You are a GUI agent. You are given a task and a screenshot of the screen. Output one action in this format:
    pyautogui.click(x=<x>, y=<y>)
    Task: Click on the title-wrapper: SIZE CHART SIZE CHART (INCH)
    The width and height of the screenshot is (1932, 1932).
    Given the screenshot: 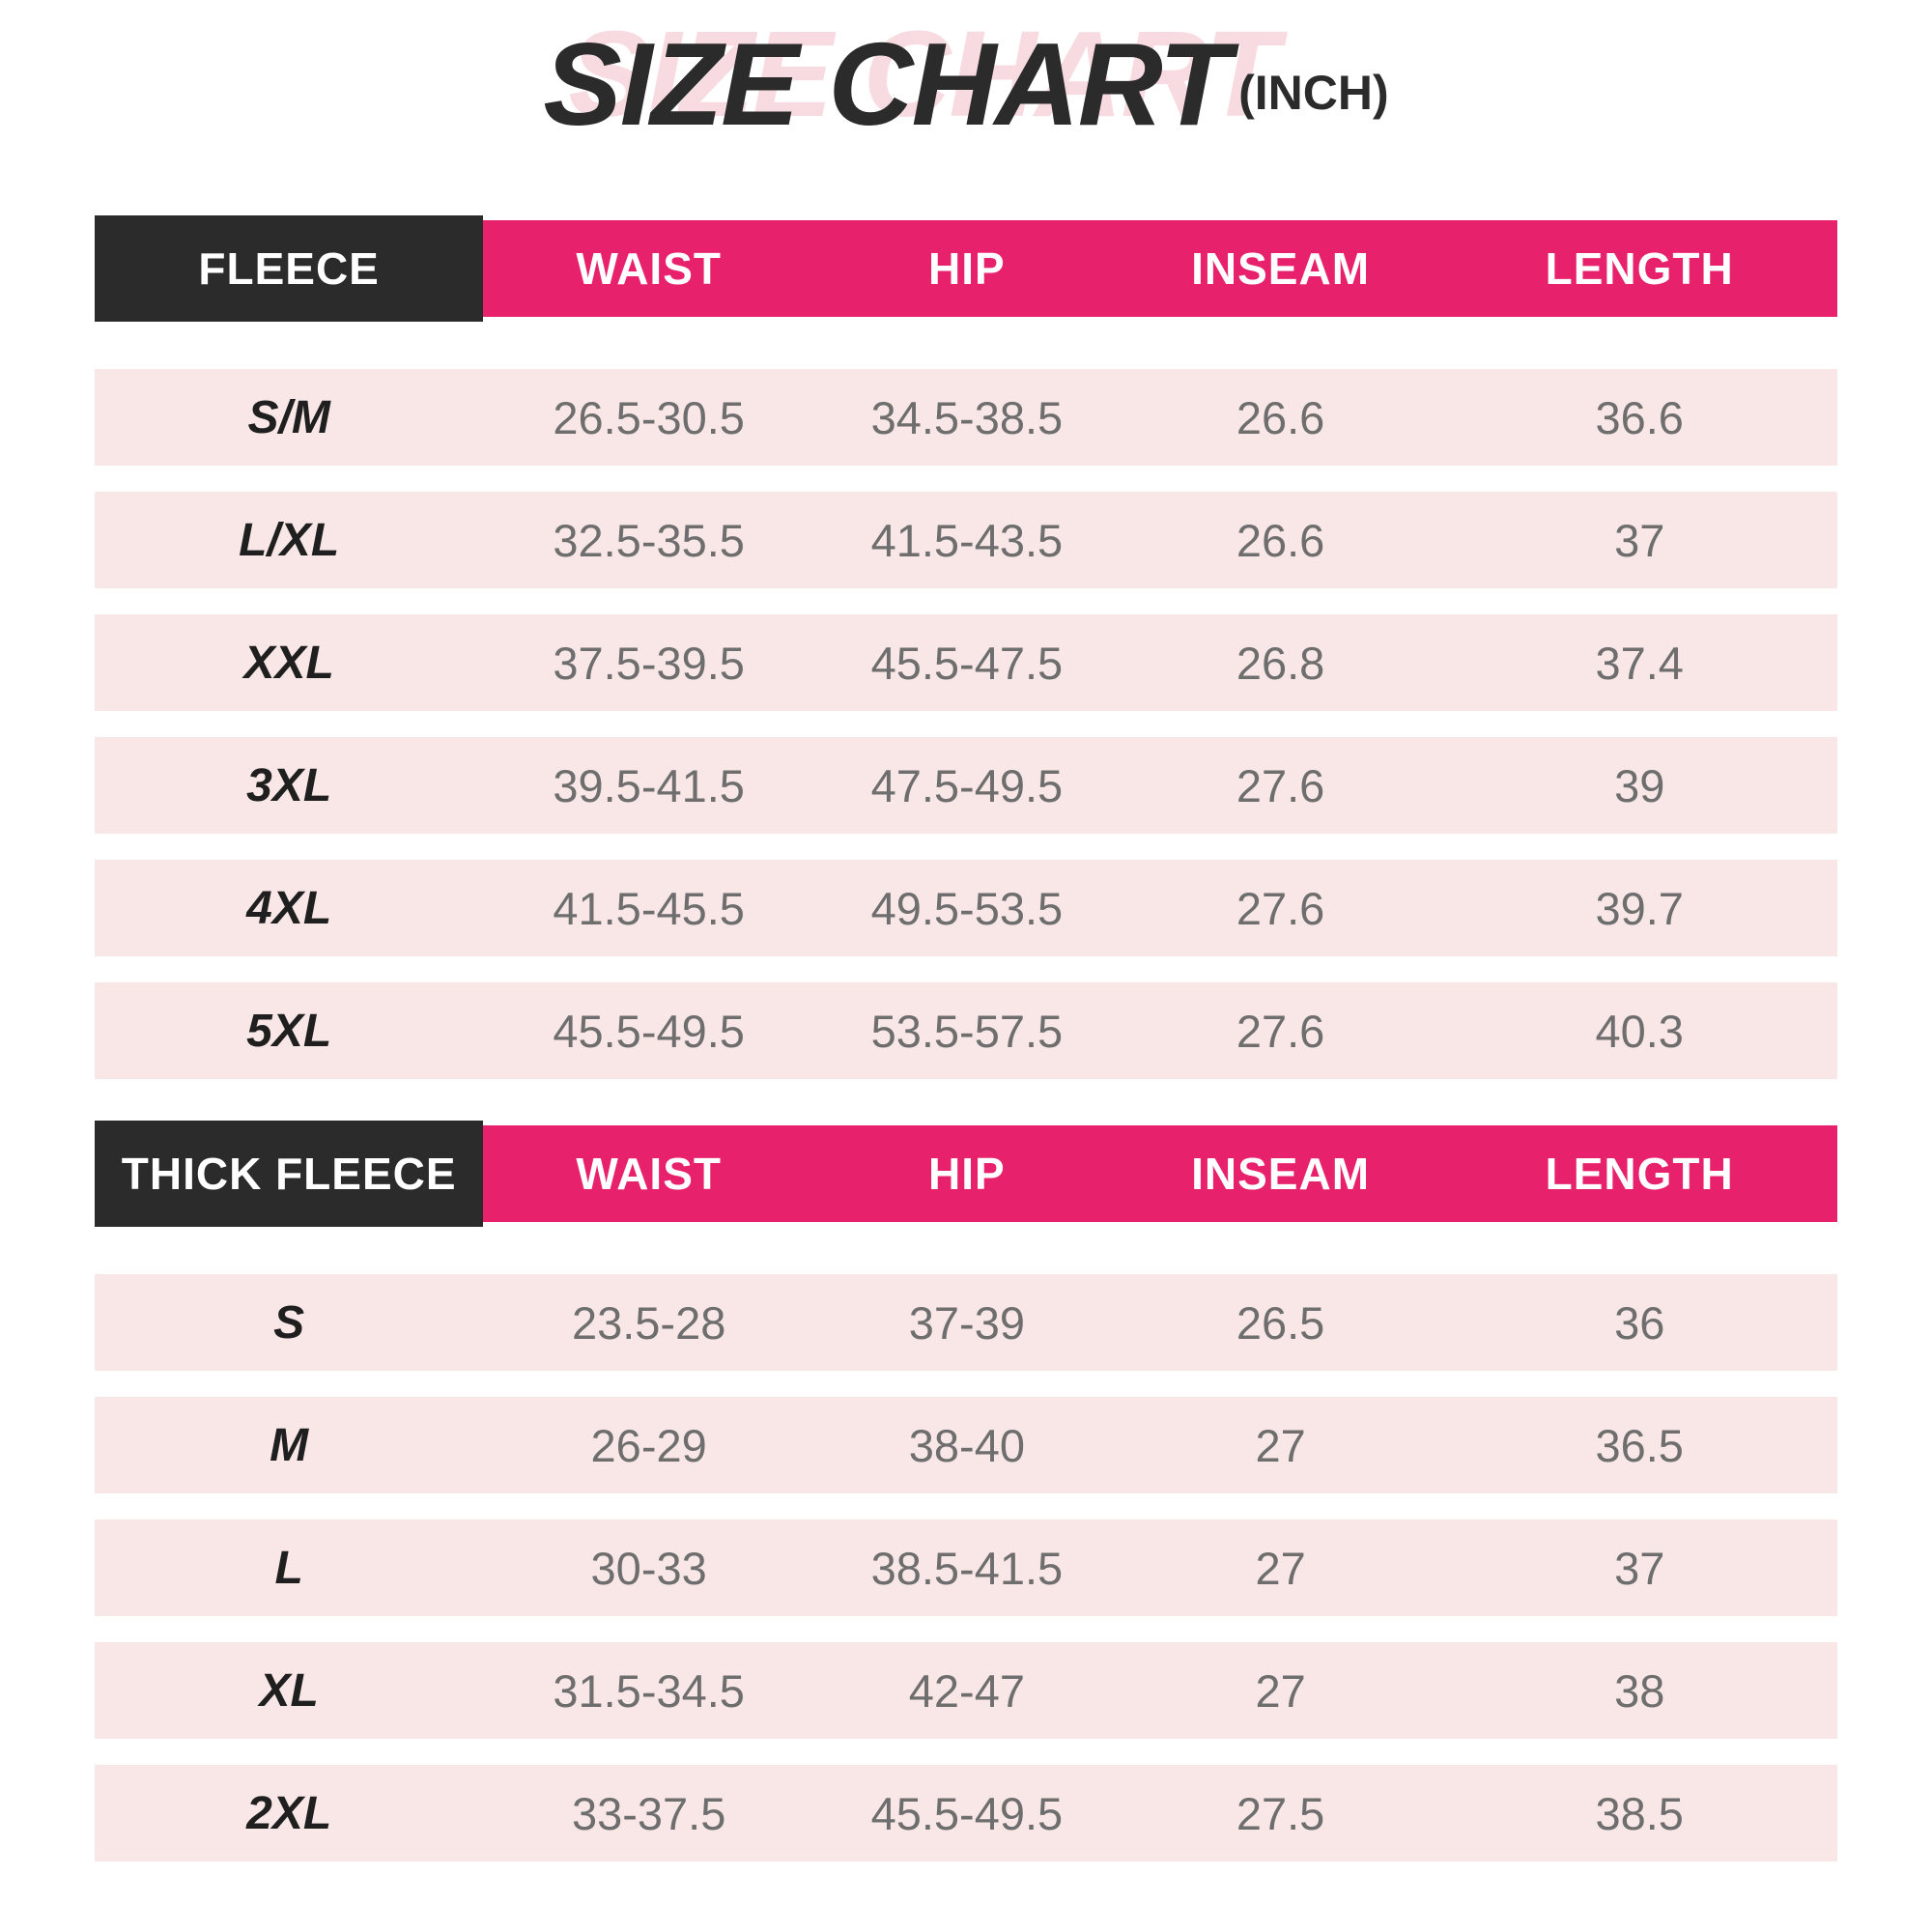 What is the action you would take?
    pyautogui.click(x=966, y=79)
    